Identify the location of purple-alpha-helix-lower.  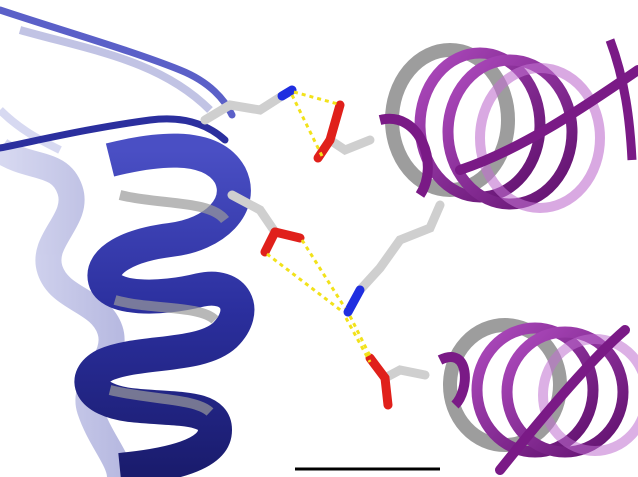
(537, 396).